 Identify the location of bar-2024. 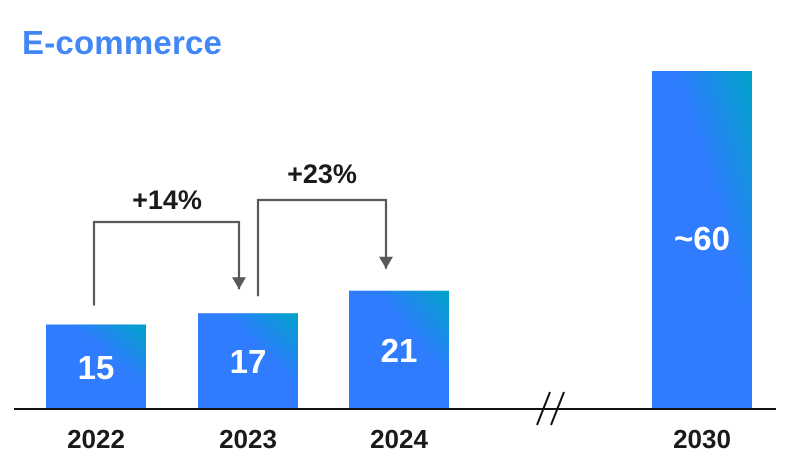
(399, 349).